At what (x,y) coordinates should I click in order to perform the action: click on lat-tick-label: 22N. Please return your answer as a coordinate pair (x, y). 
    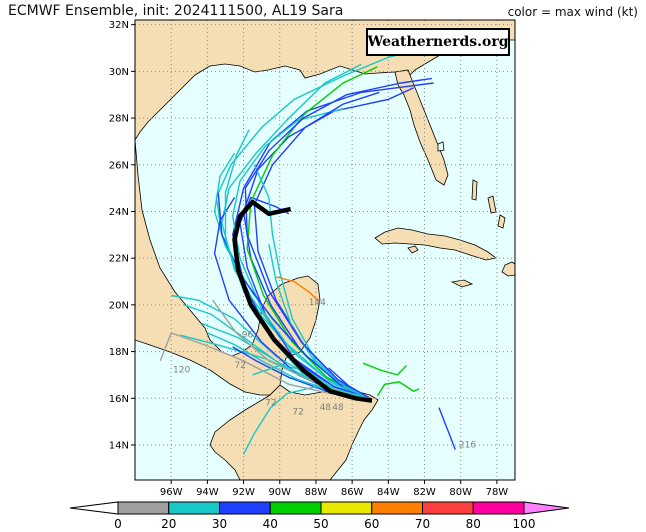
    Looking at the image, I should click on (119, 259).